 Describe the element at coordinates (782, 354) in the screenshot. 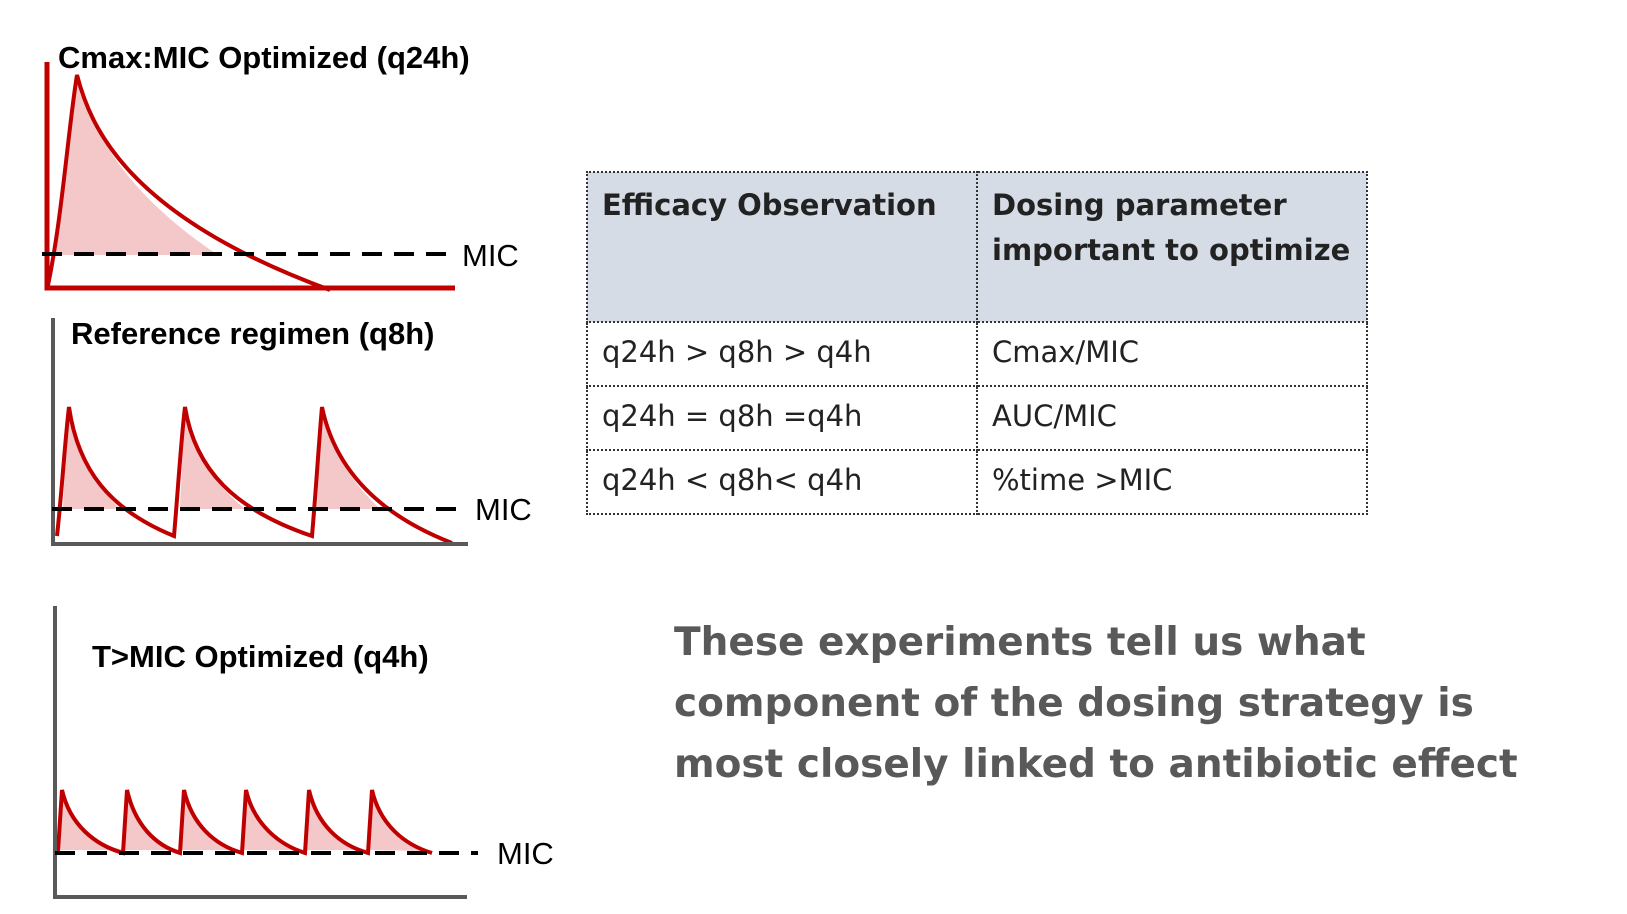

I see `table-cell-observation: q24h > q8h > q4h` at that location.